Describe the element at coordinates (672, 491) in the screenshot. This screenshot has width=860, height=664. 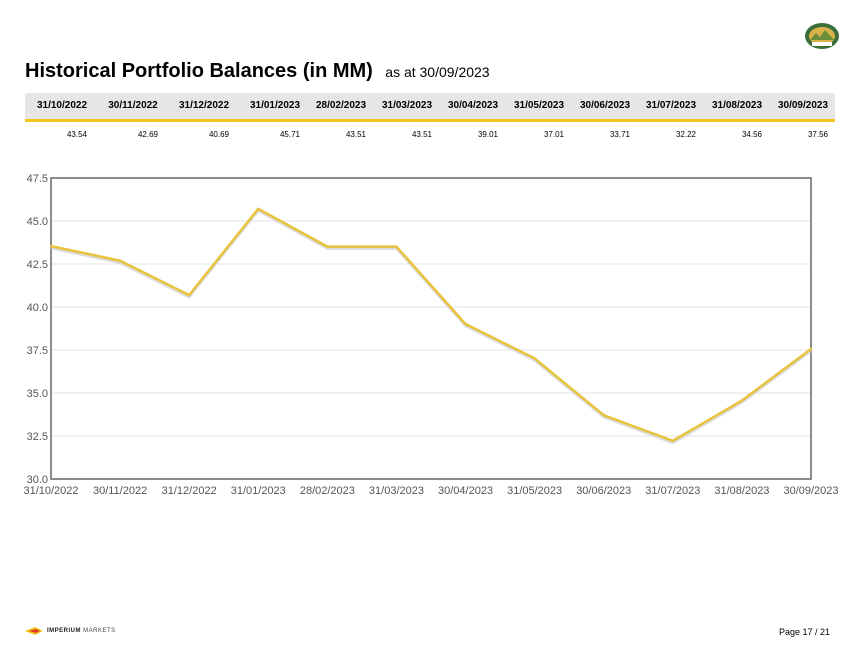
I see `x-tick-label: 31/07/2023` at that location.